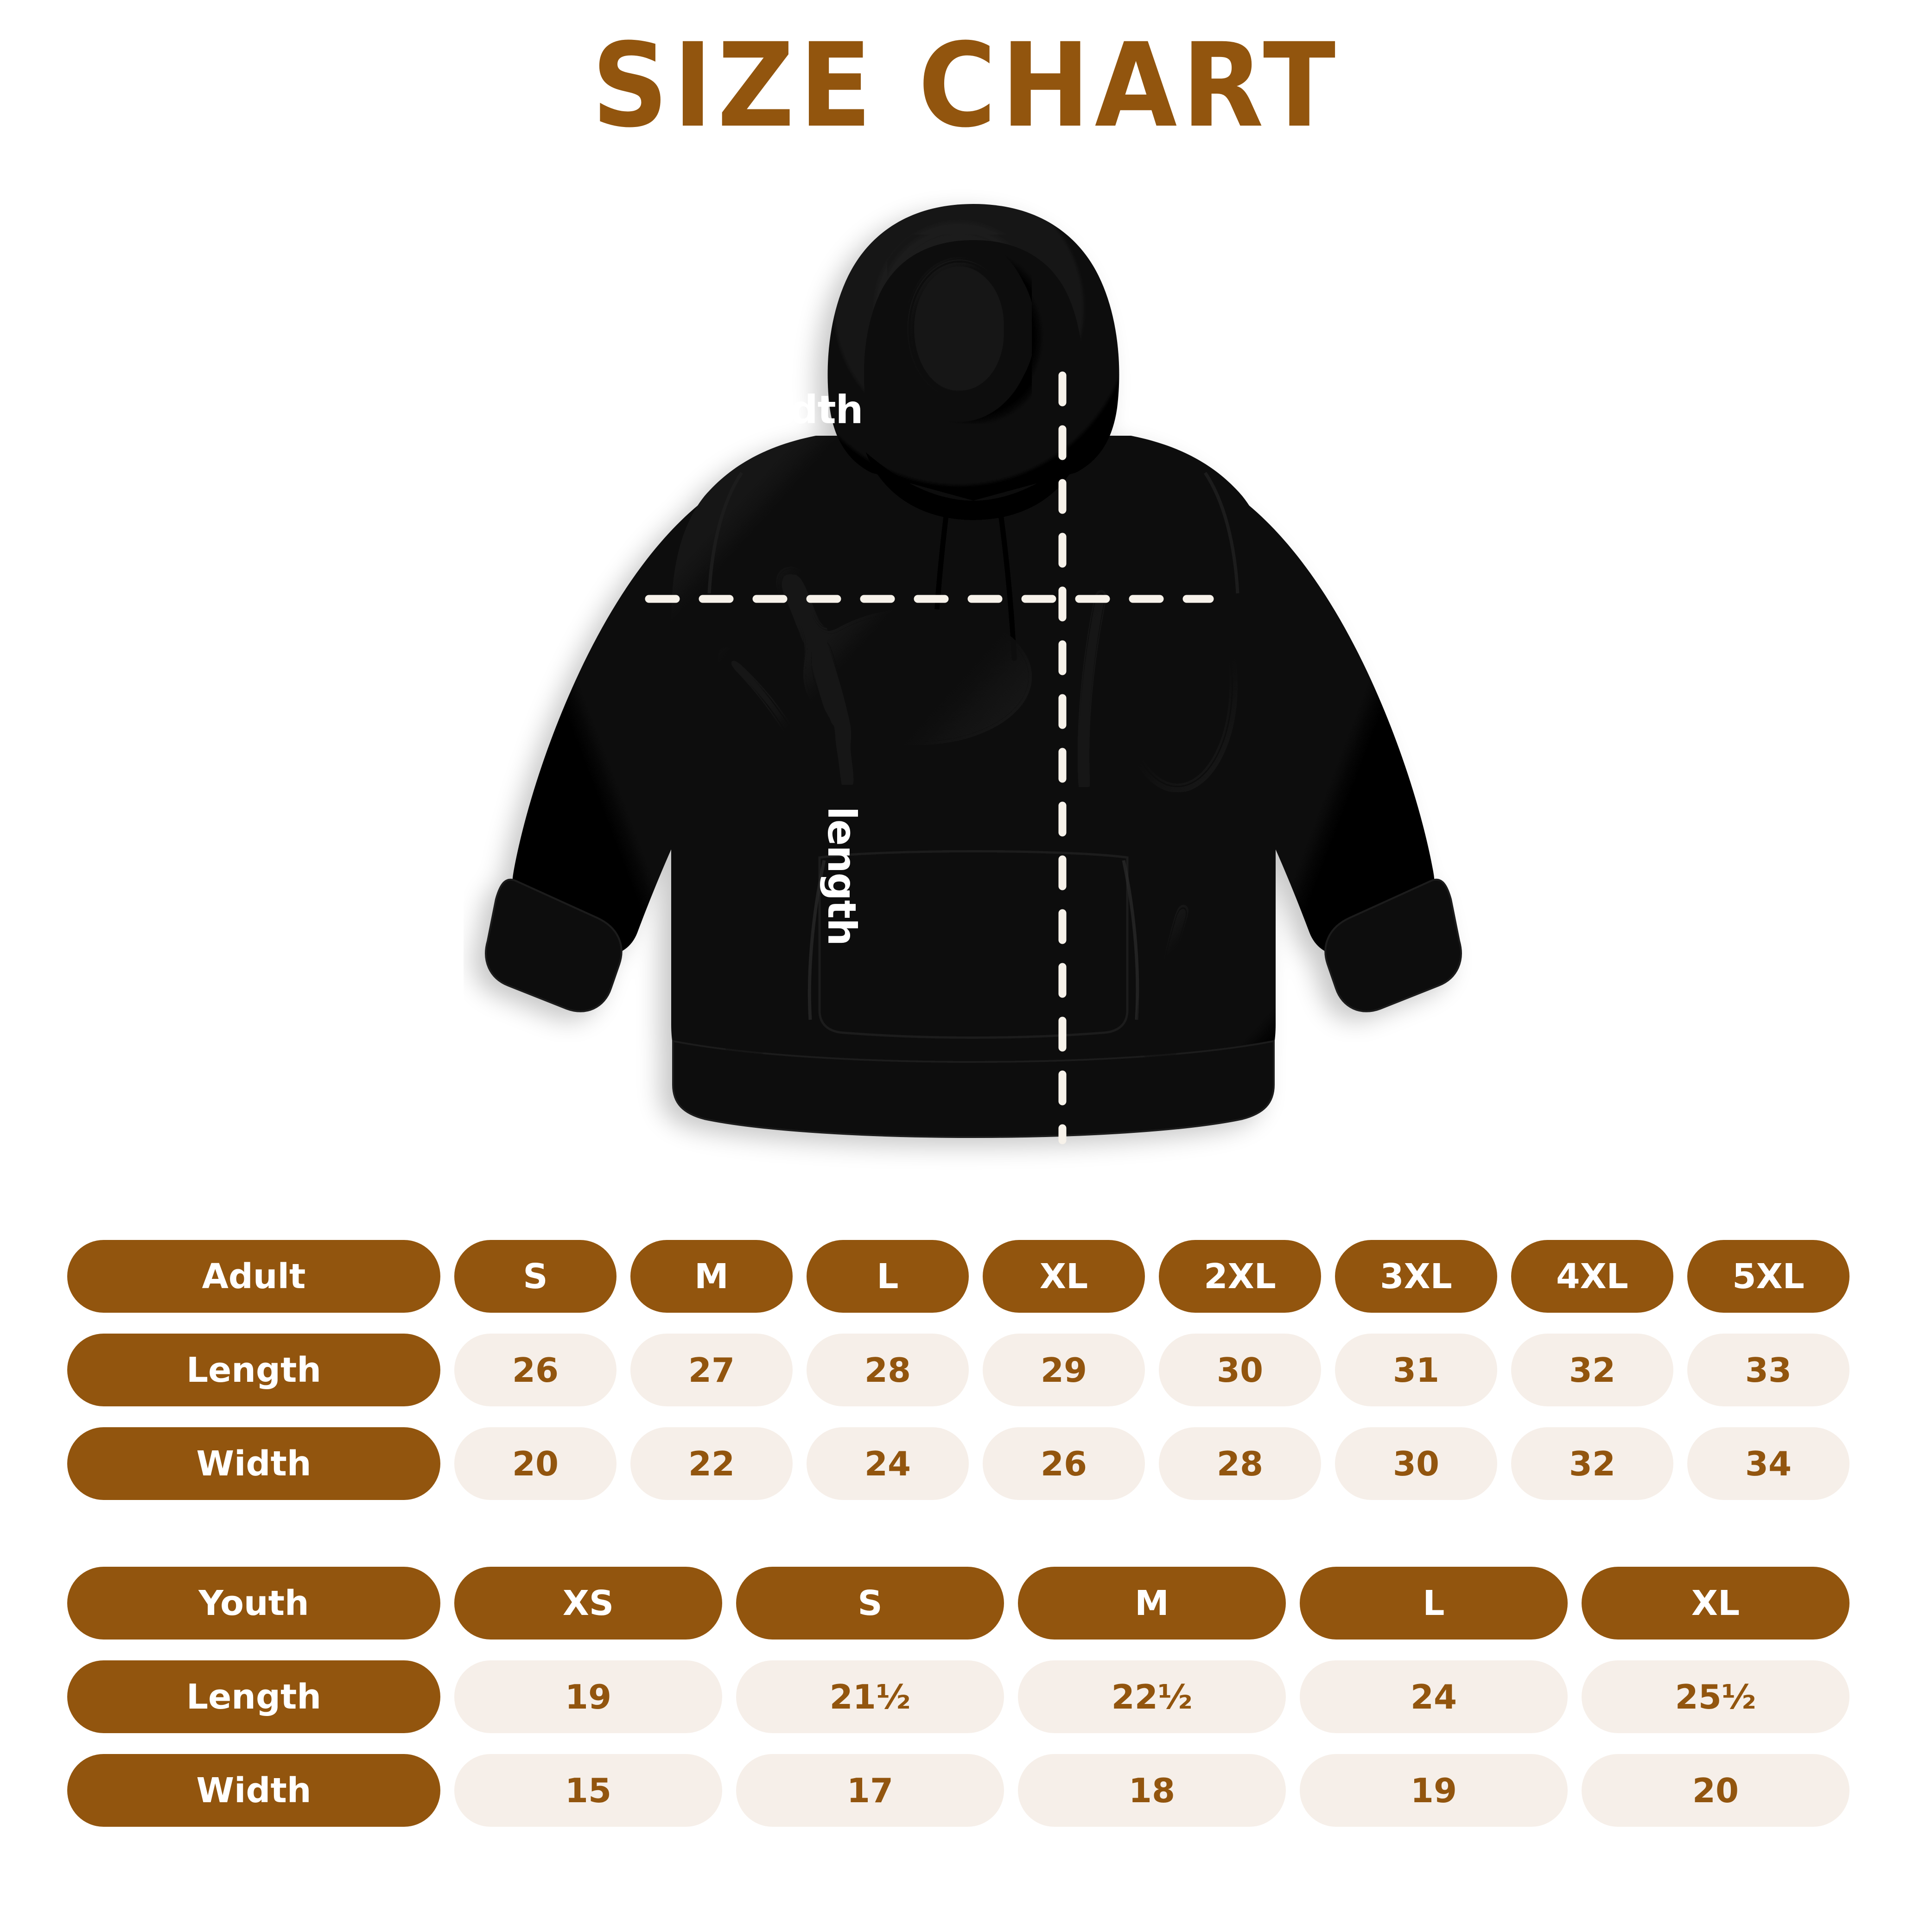 The width and height of the screenshot is (1932, 1932). What do you see at coordinates (711, 1276) in the screenshot?
I see `adult-size-header-m: M` at bounding box center [711, 1276].